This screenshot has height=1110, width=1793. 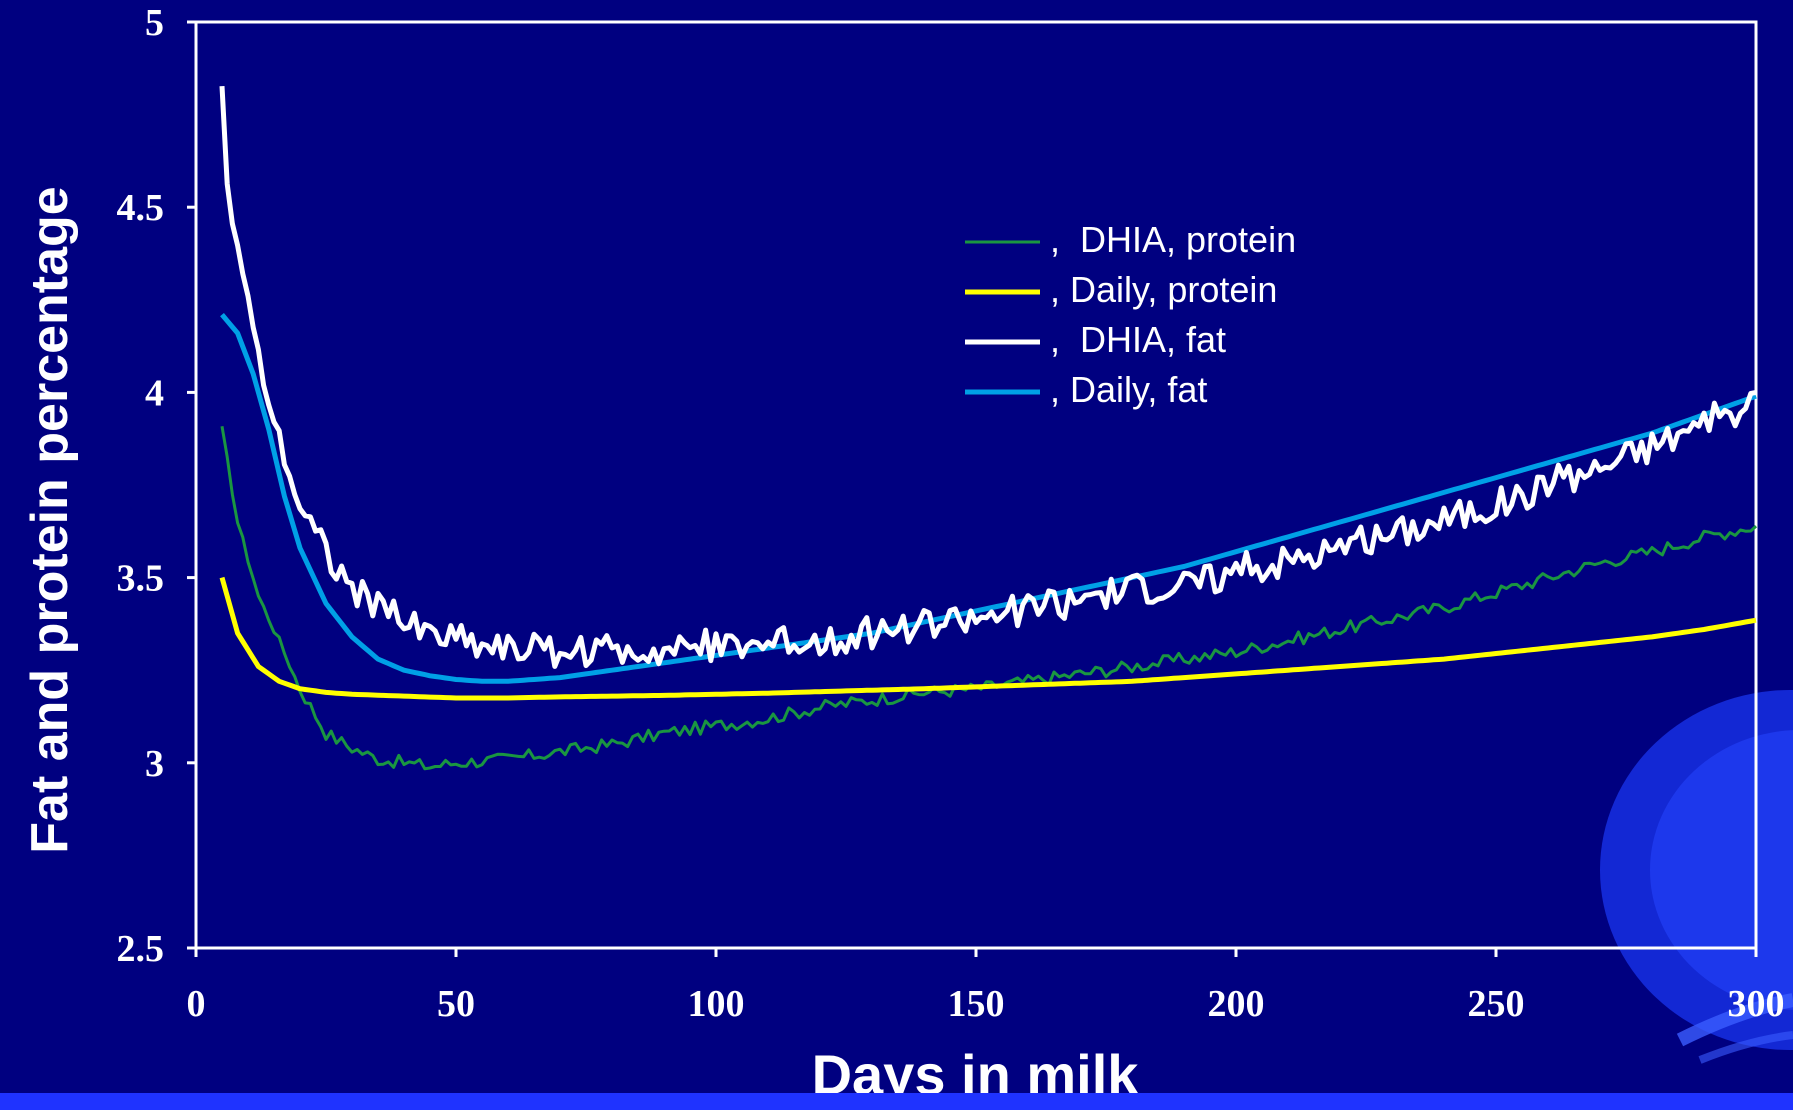 I want to click on y-tick-label: 4.5, so click(x=141, y=208).